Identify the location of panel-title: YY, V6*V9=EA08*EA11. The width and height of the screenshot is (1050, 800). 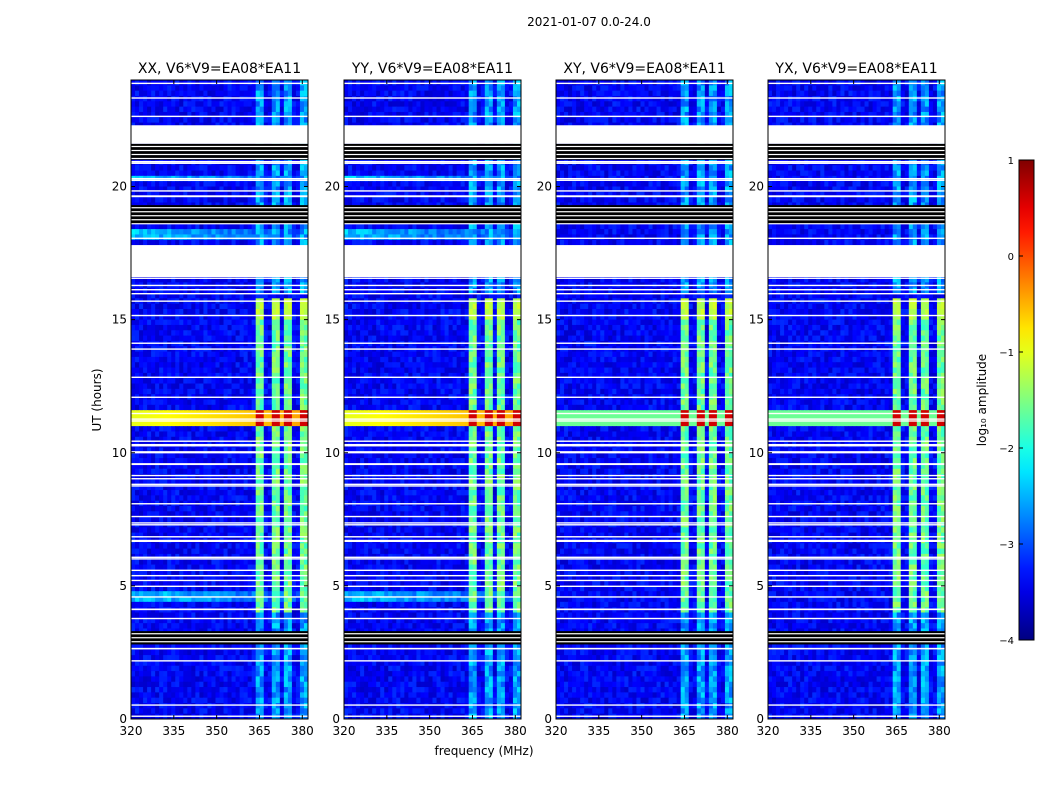
(432, 69).